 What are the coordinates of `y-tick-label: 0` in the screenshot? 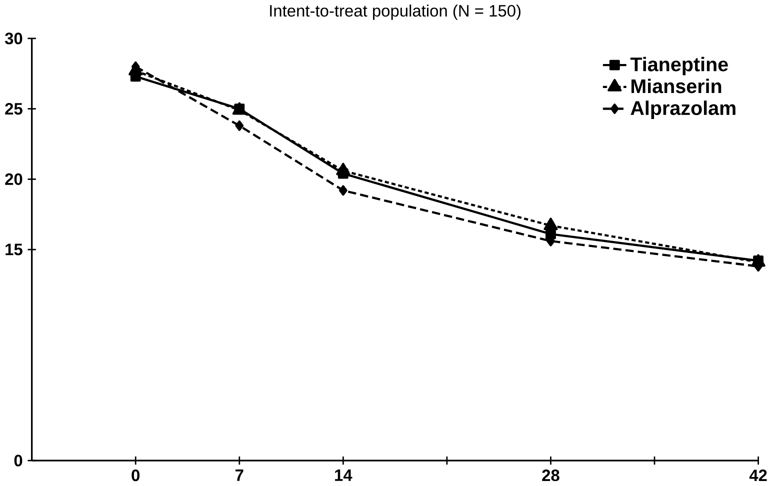 It's located at (18, 460).